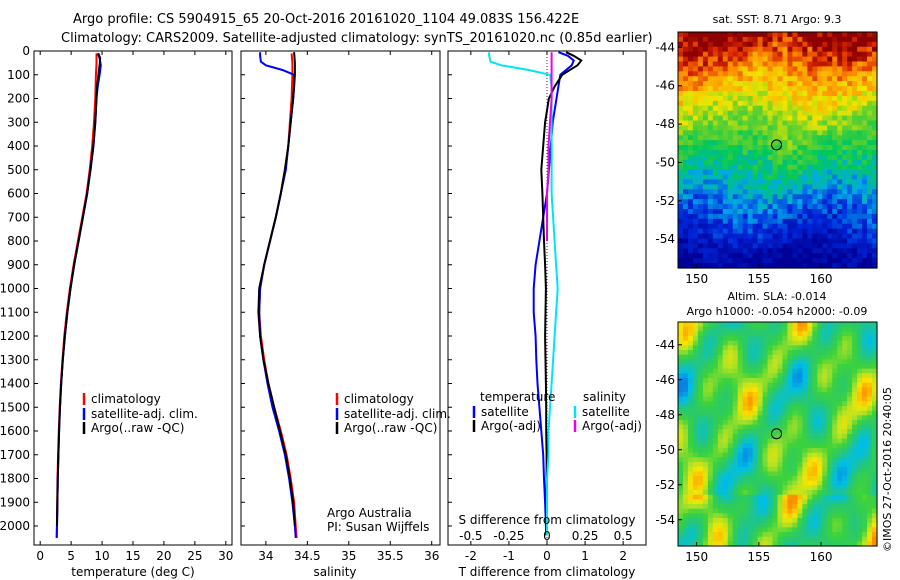  Describe the element at coordinates (15, 431) in the screenshot. I see `y-tick-label: 1600` at that location.